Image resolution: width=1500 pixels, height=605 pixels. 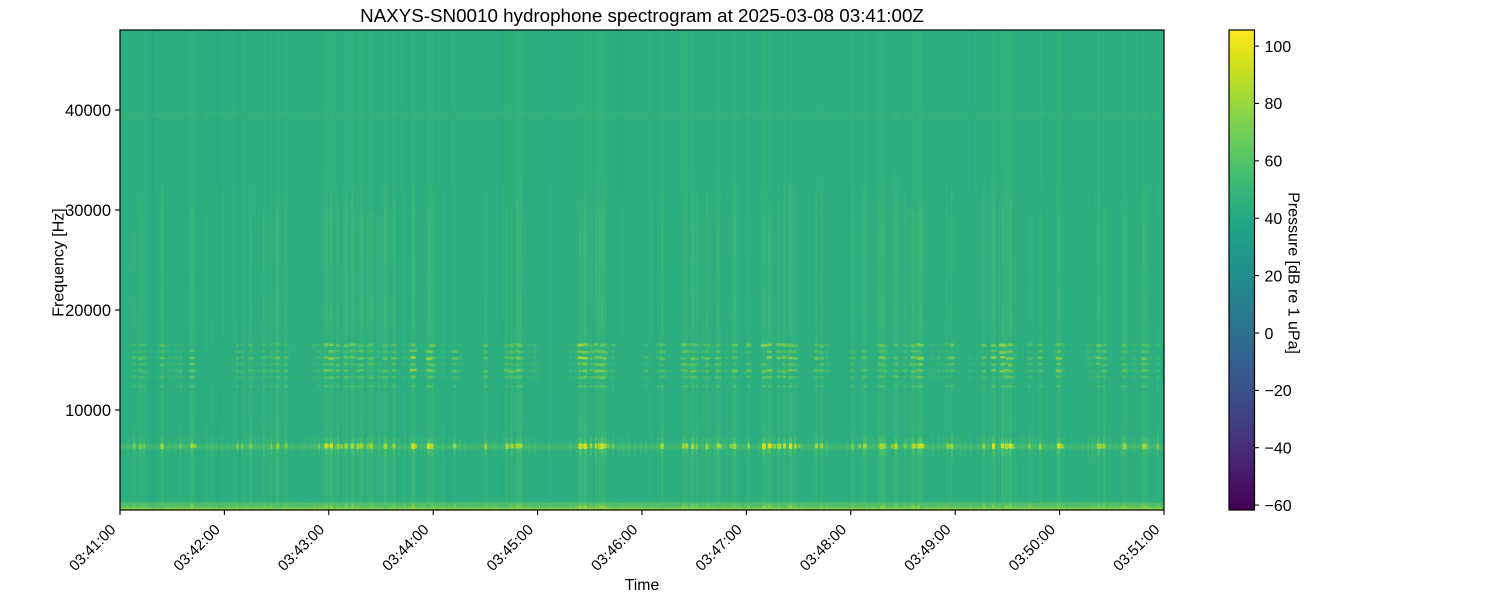 I want to click on svg-text: Frequency [Hz], so click(x=59, y=262).